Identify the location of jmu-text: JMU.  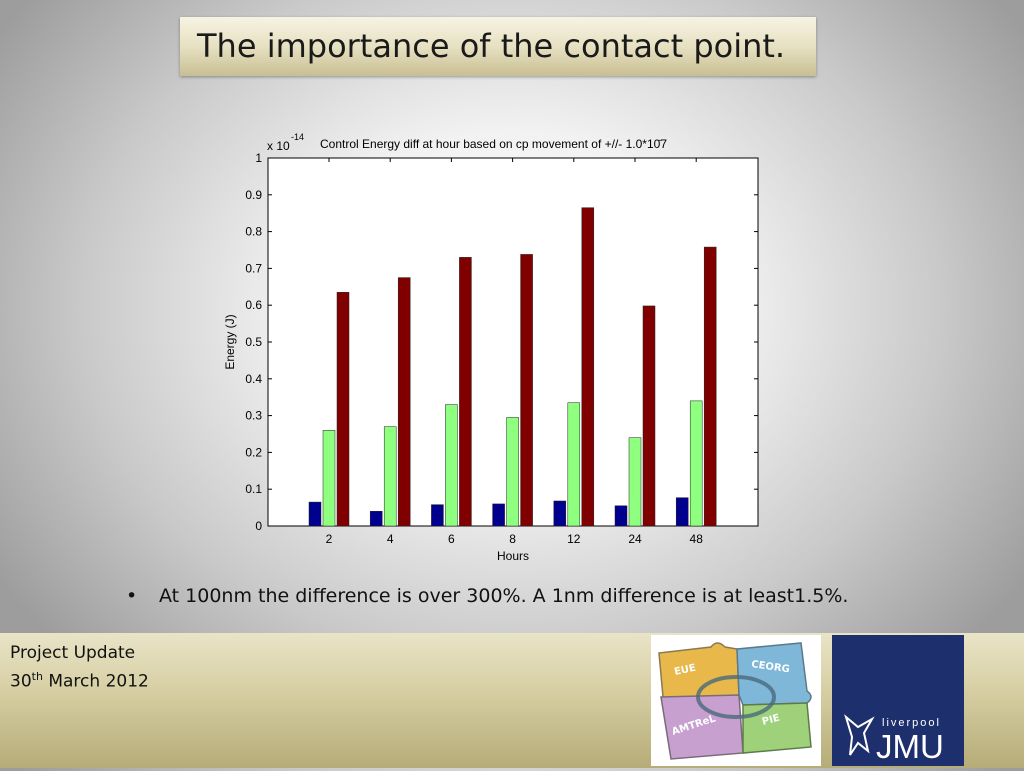
(910, 746).